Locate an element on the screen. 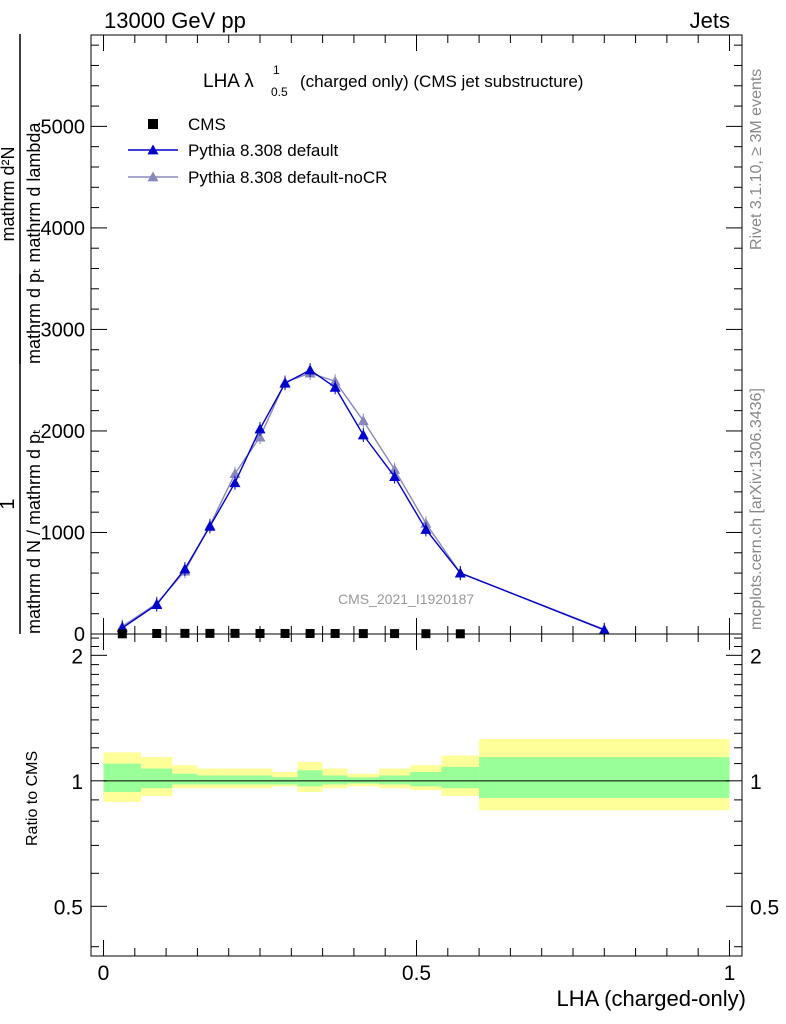 Image resolution: width=786 pixels, height=1024 pixels. ylabel-denominator: mathrm d pₜ mathrm d lambda is located at coordinates (34, 243).